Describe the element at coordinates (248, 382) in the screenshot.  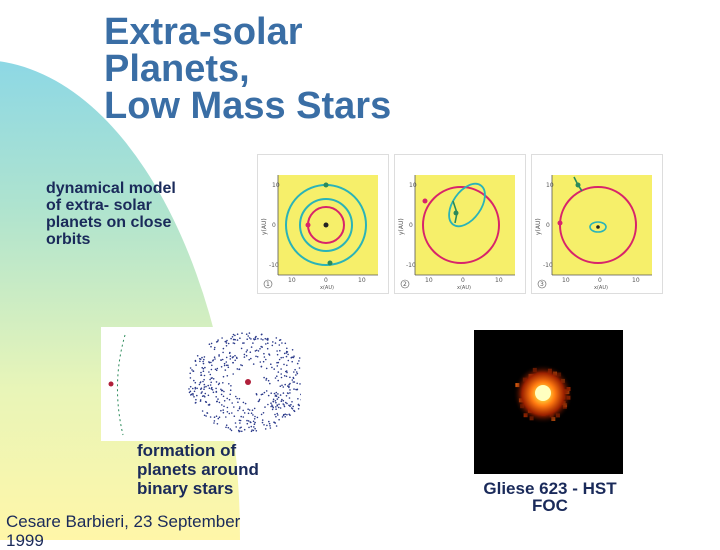
I see `primary-star` at that location.